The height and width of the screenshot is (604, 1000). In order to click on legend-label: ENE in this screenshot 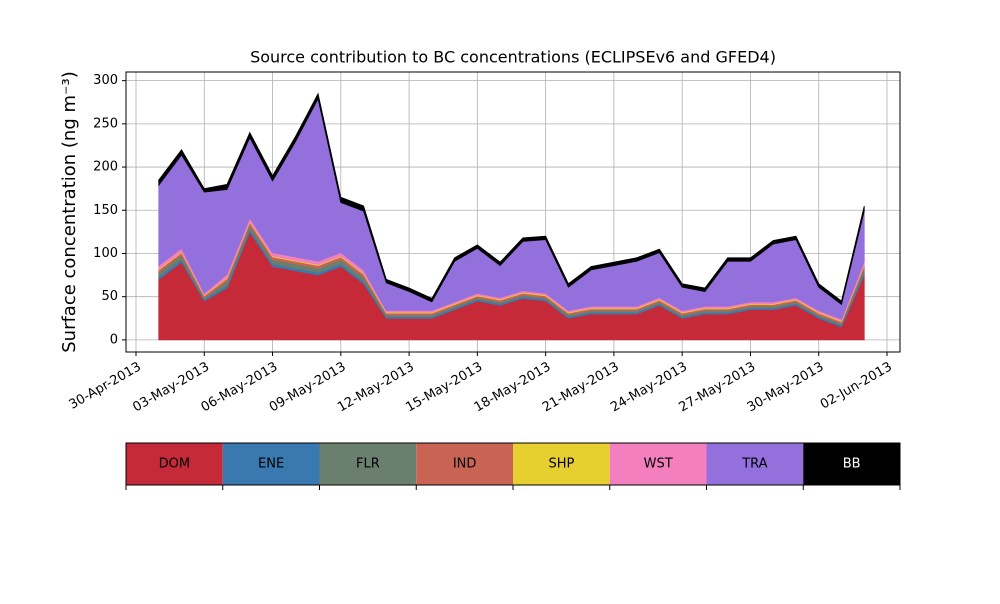, I will do `click(271, 464)`.